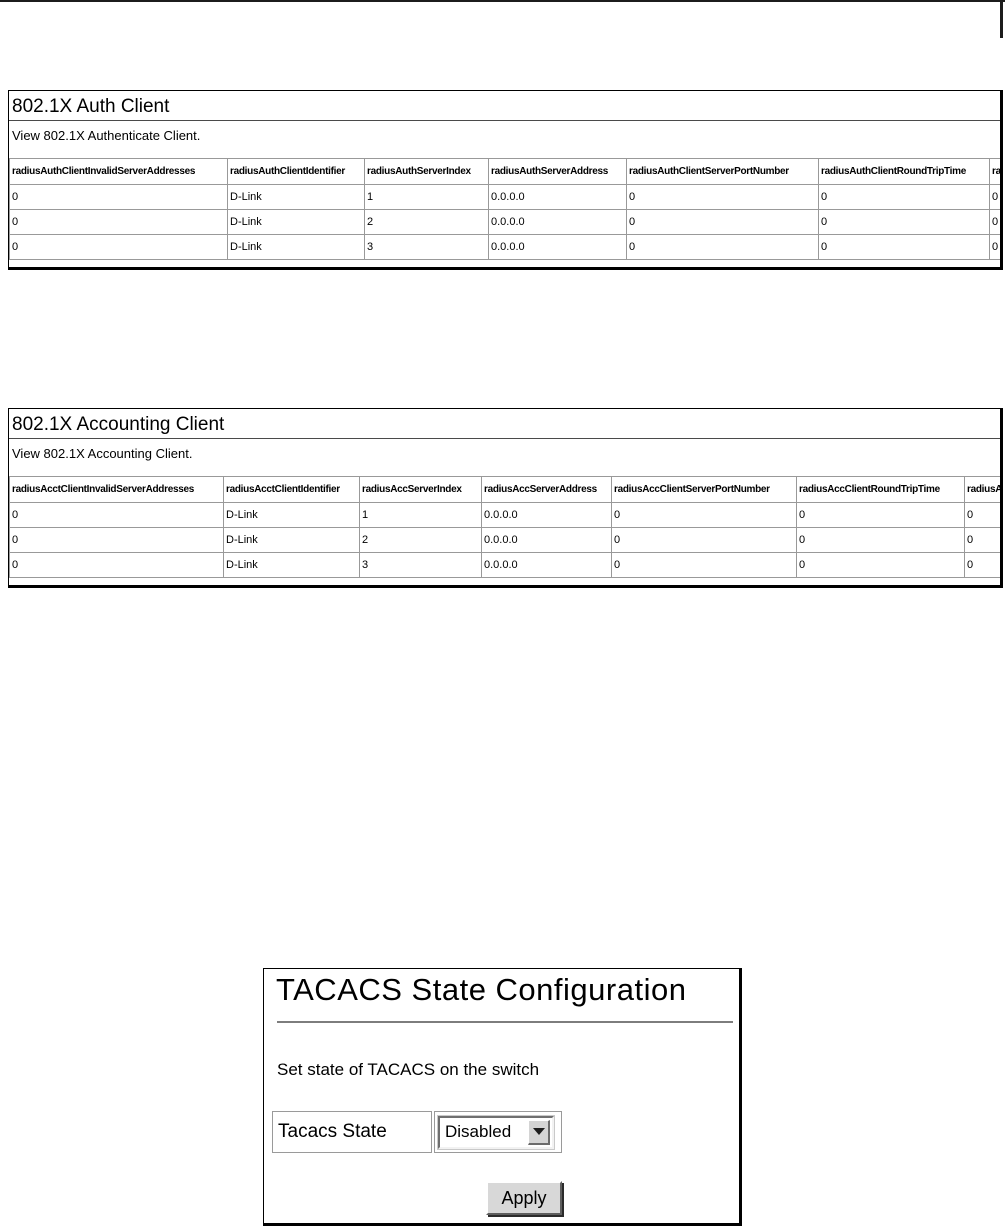 This screenshot has height=1227, width=1005. I want to click on column-header: radiusAccClientServerPortNumber, so click(704, 489).